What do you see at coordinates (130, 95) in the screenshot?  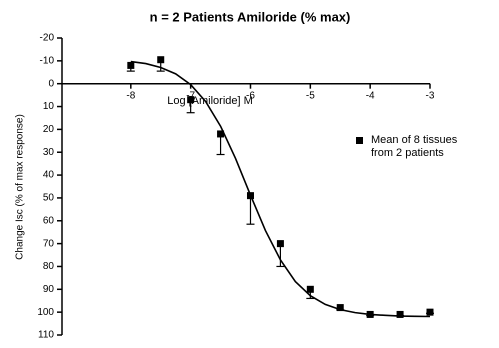 I see `x-tick-label: -8` at bounding box center [130, 95].